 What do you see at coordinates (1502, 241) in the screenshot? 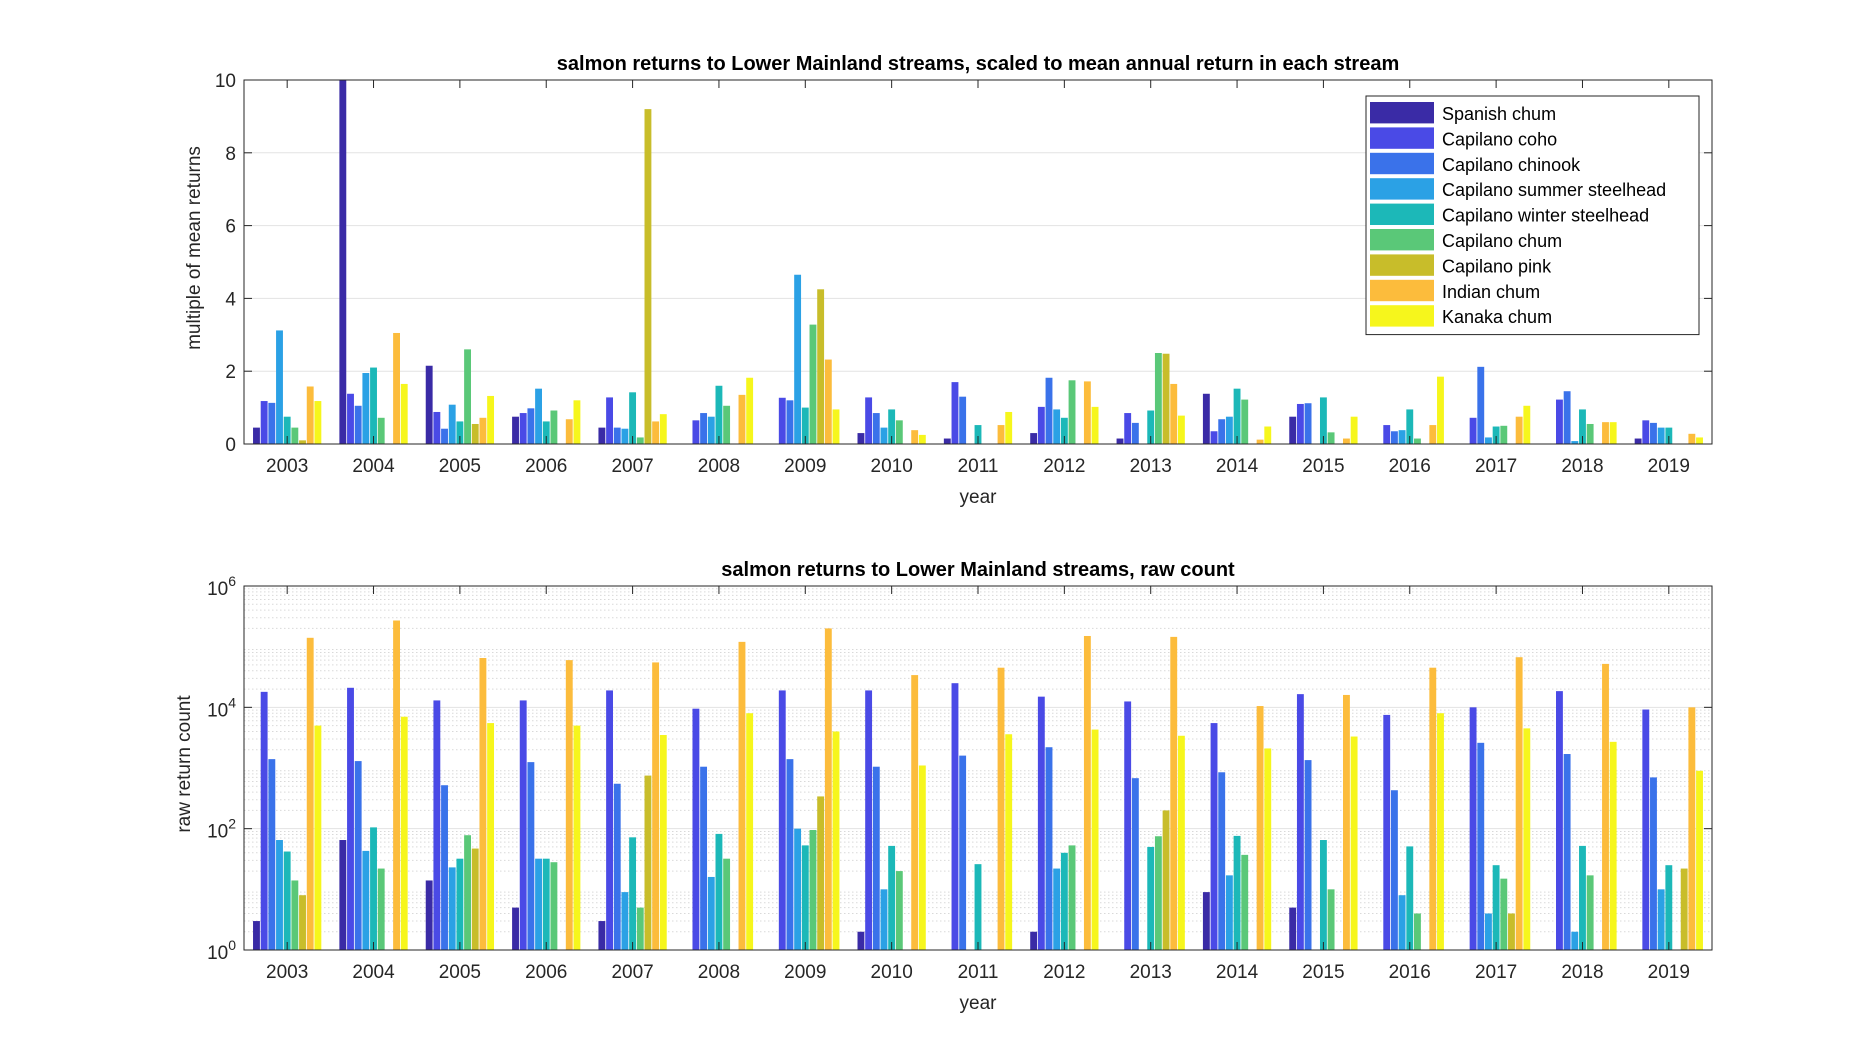
I see `legend-label: Capilano chum` at bounding box center [1502, 241].